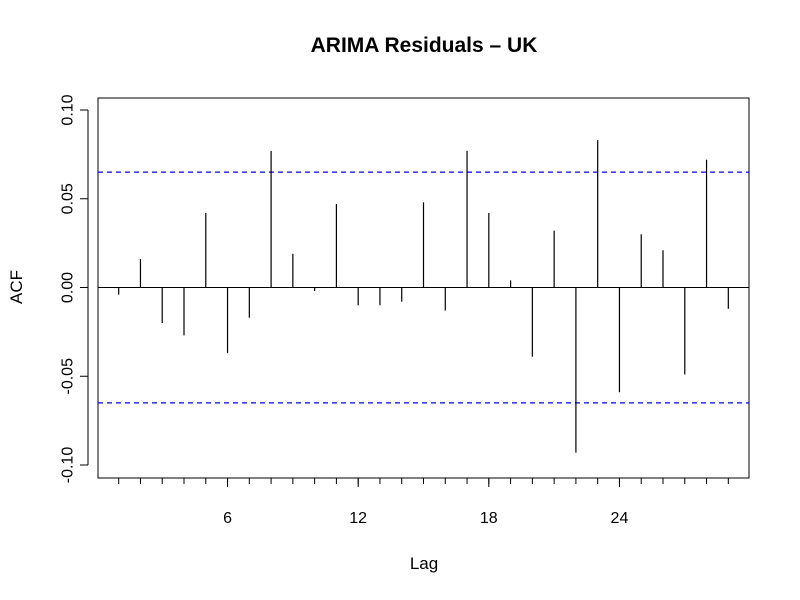 The height and width of the screenshot is (600, 800). Describe the element at coordinates (424, 563) in the screenshot. I see `x-axis-label: Lag` at that location.